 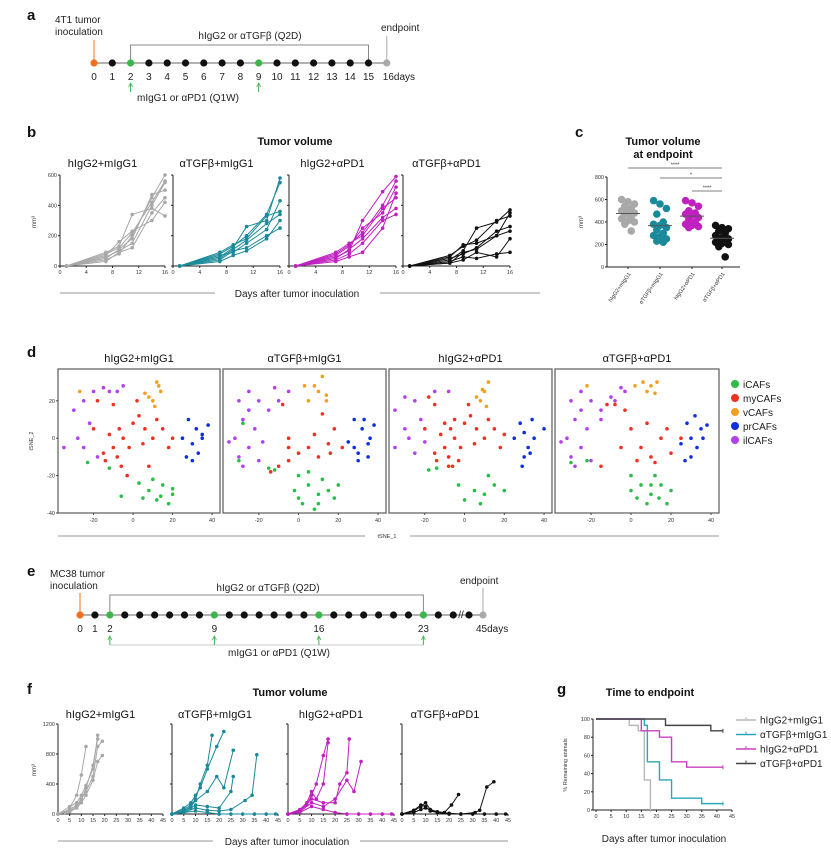 What do you see at coordinates (369, 77) in the screenshot?
I see `day-label: 15` at bounding box center [369, 77].